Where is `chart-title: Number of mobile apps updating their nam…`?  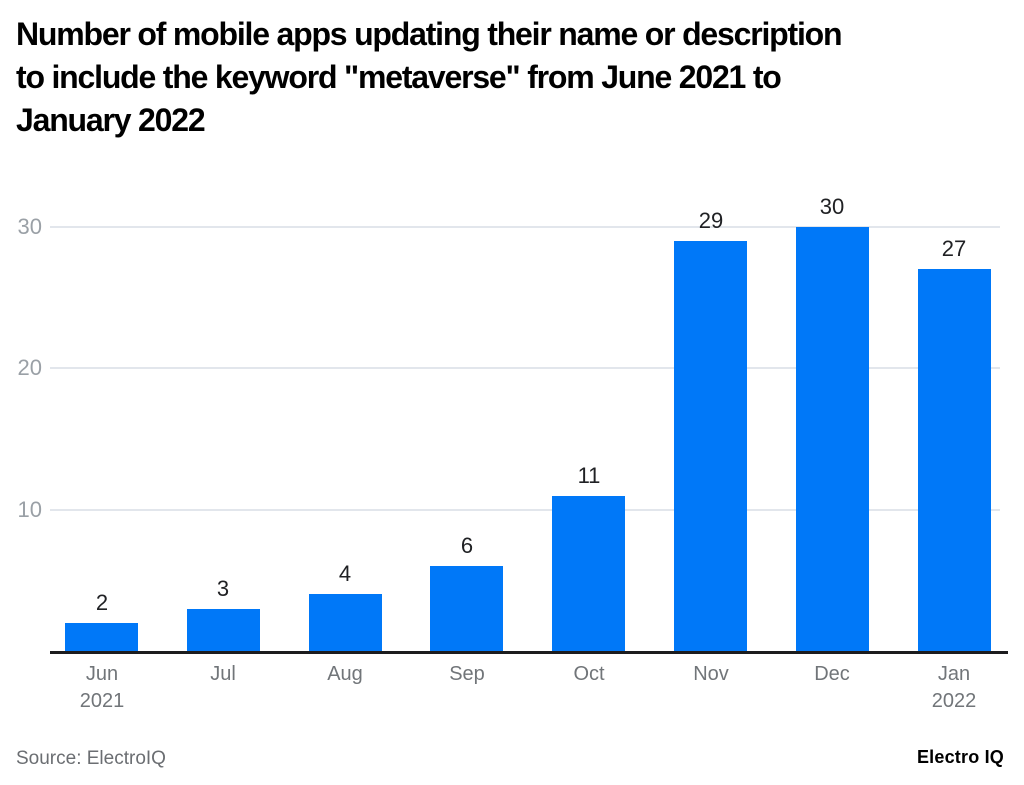 chart-title: Number of mobile apps updating their nam… is located at coordinates (429, 77).